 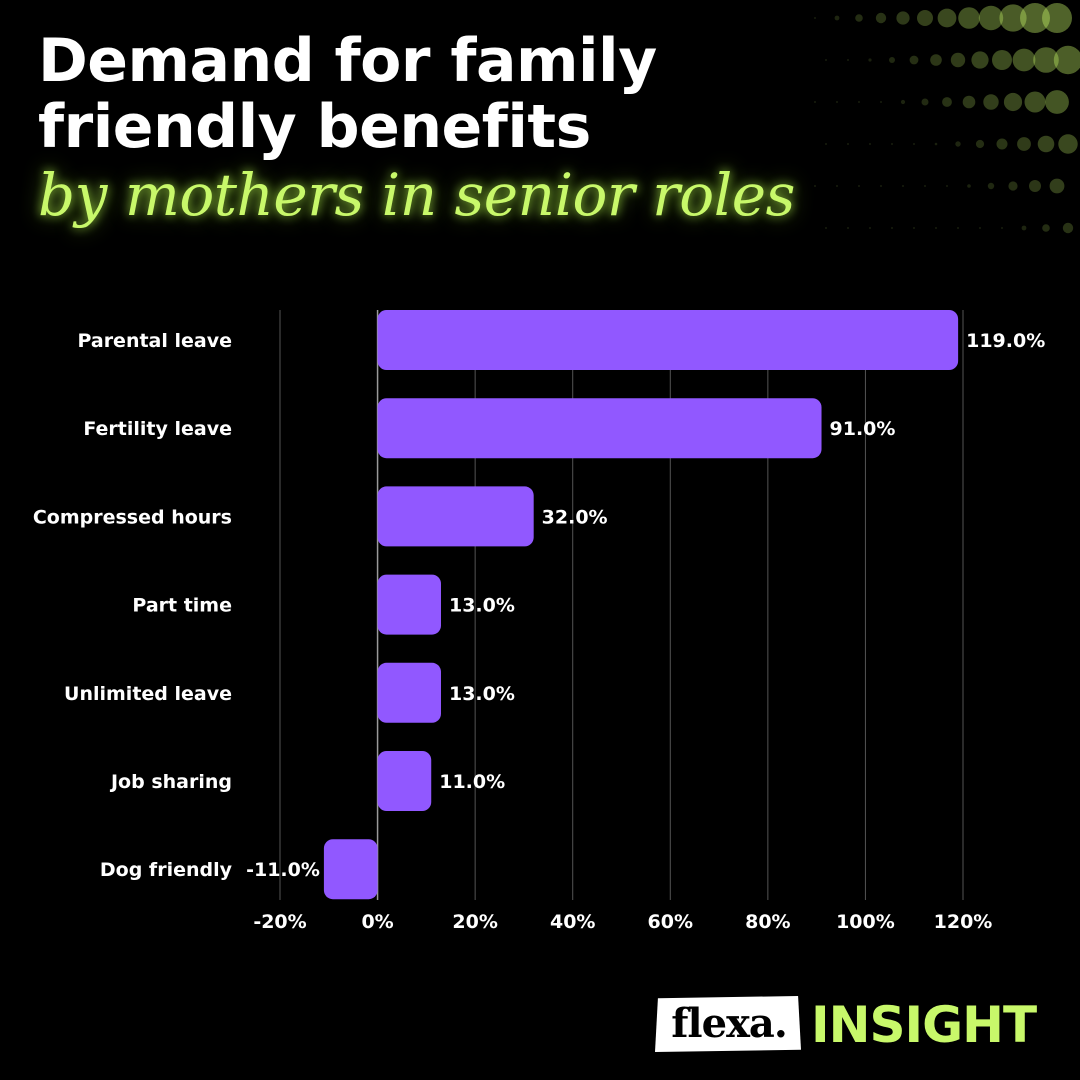 I want to click on category-label: Part time, so click(x=182, y=606).